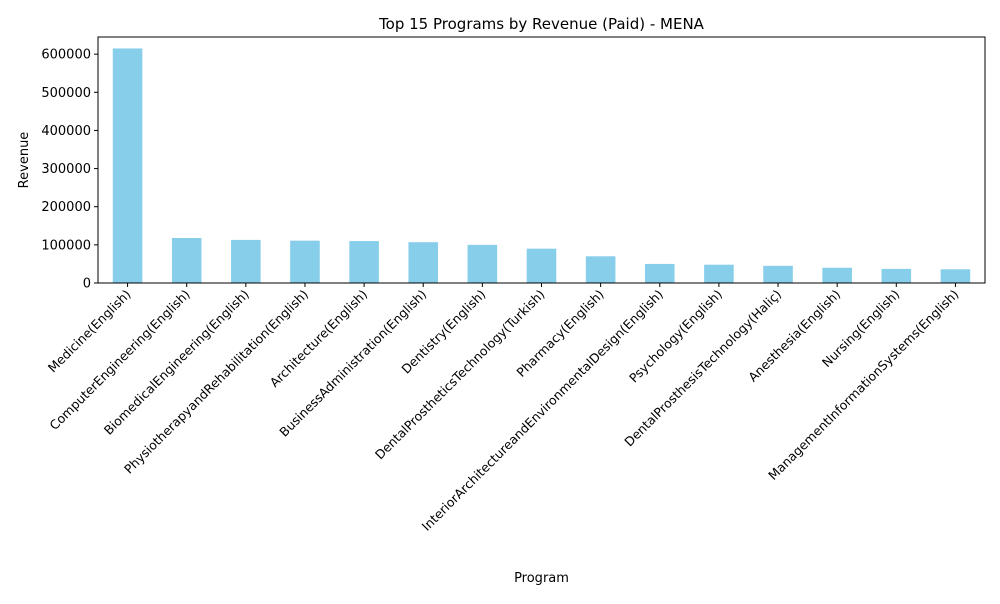  I want to click on y-tick-label-5: 500000, so click(66, 93).